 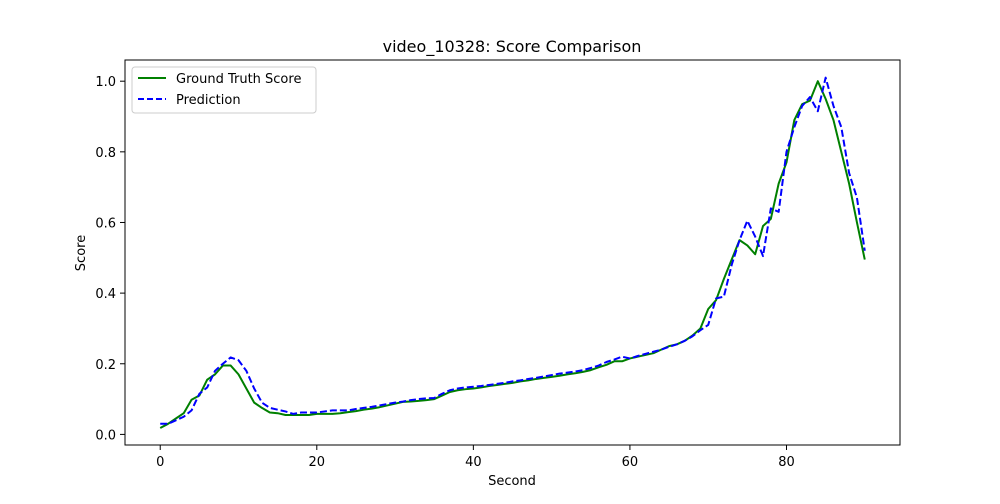 What do you see at coordinates (238, 79) in the screenshot?
I see `legend-label-ground-truth: Ground Truth Score` at bounding box center [238, 79].